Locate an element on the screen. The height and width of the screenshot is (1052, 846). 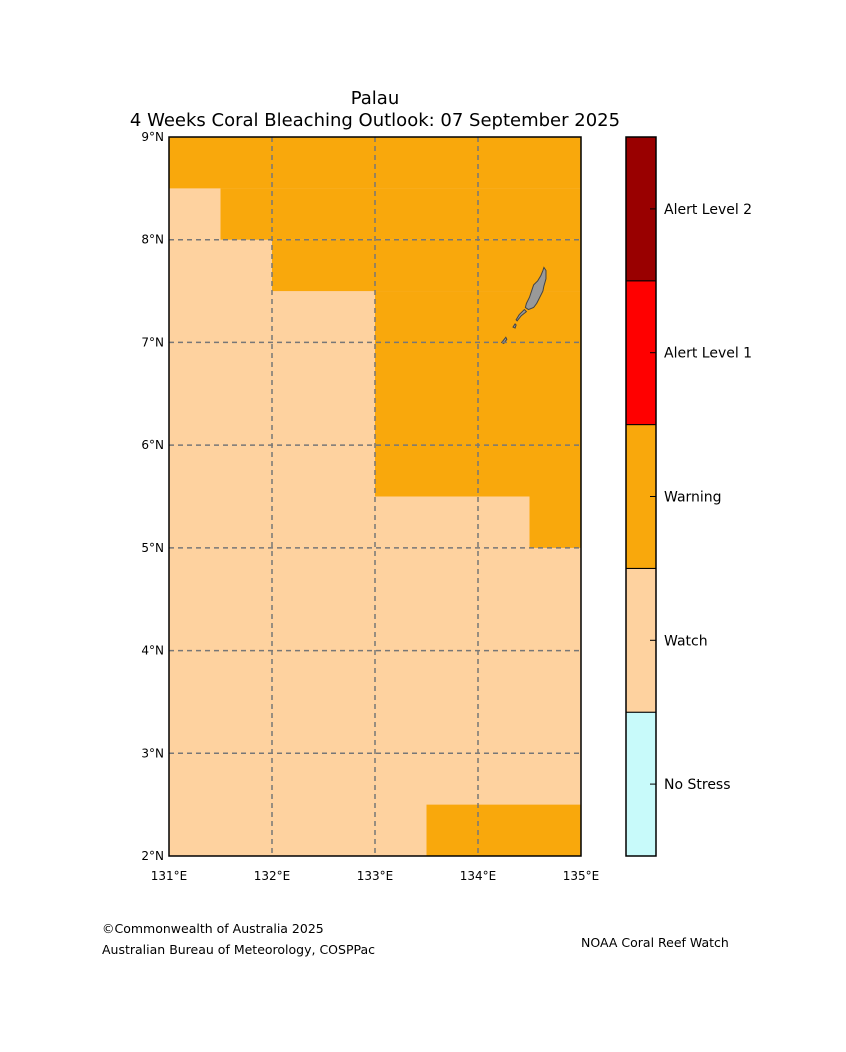
footer-partner: NOAA Coral Reef Watch is located at coordinates (655, 942).